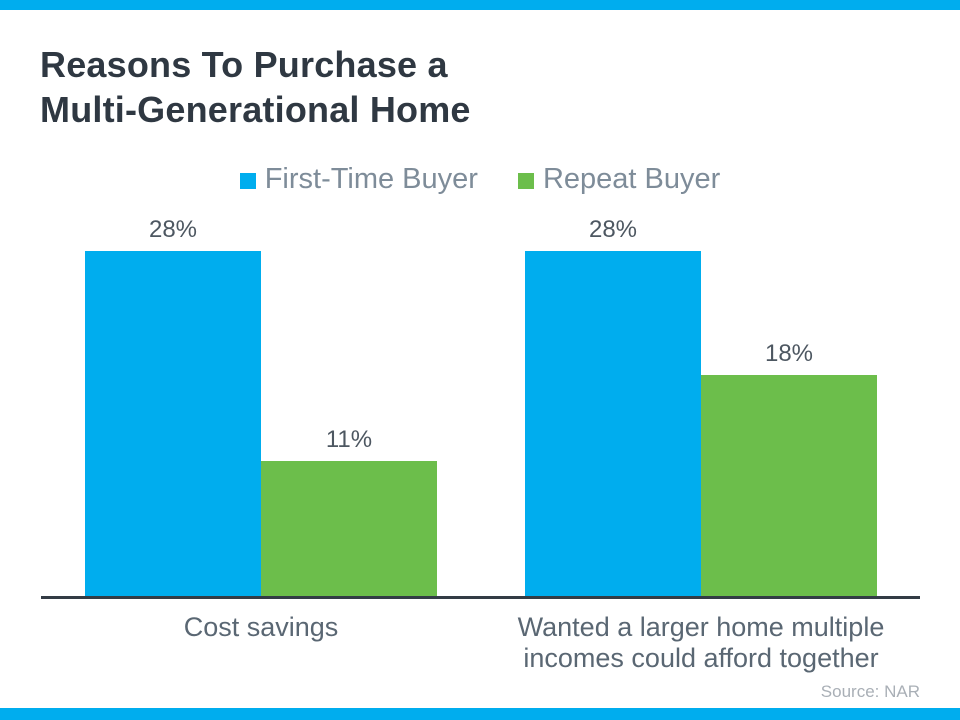 The height and width of the screenshot is (720, 960). I want to click on value-label: 11%, so click(349, 439).